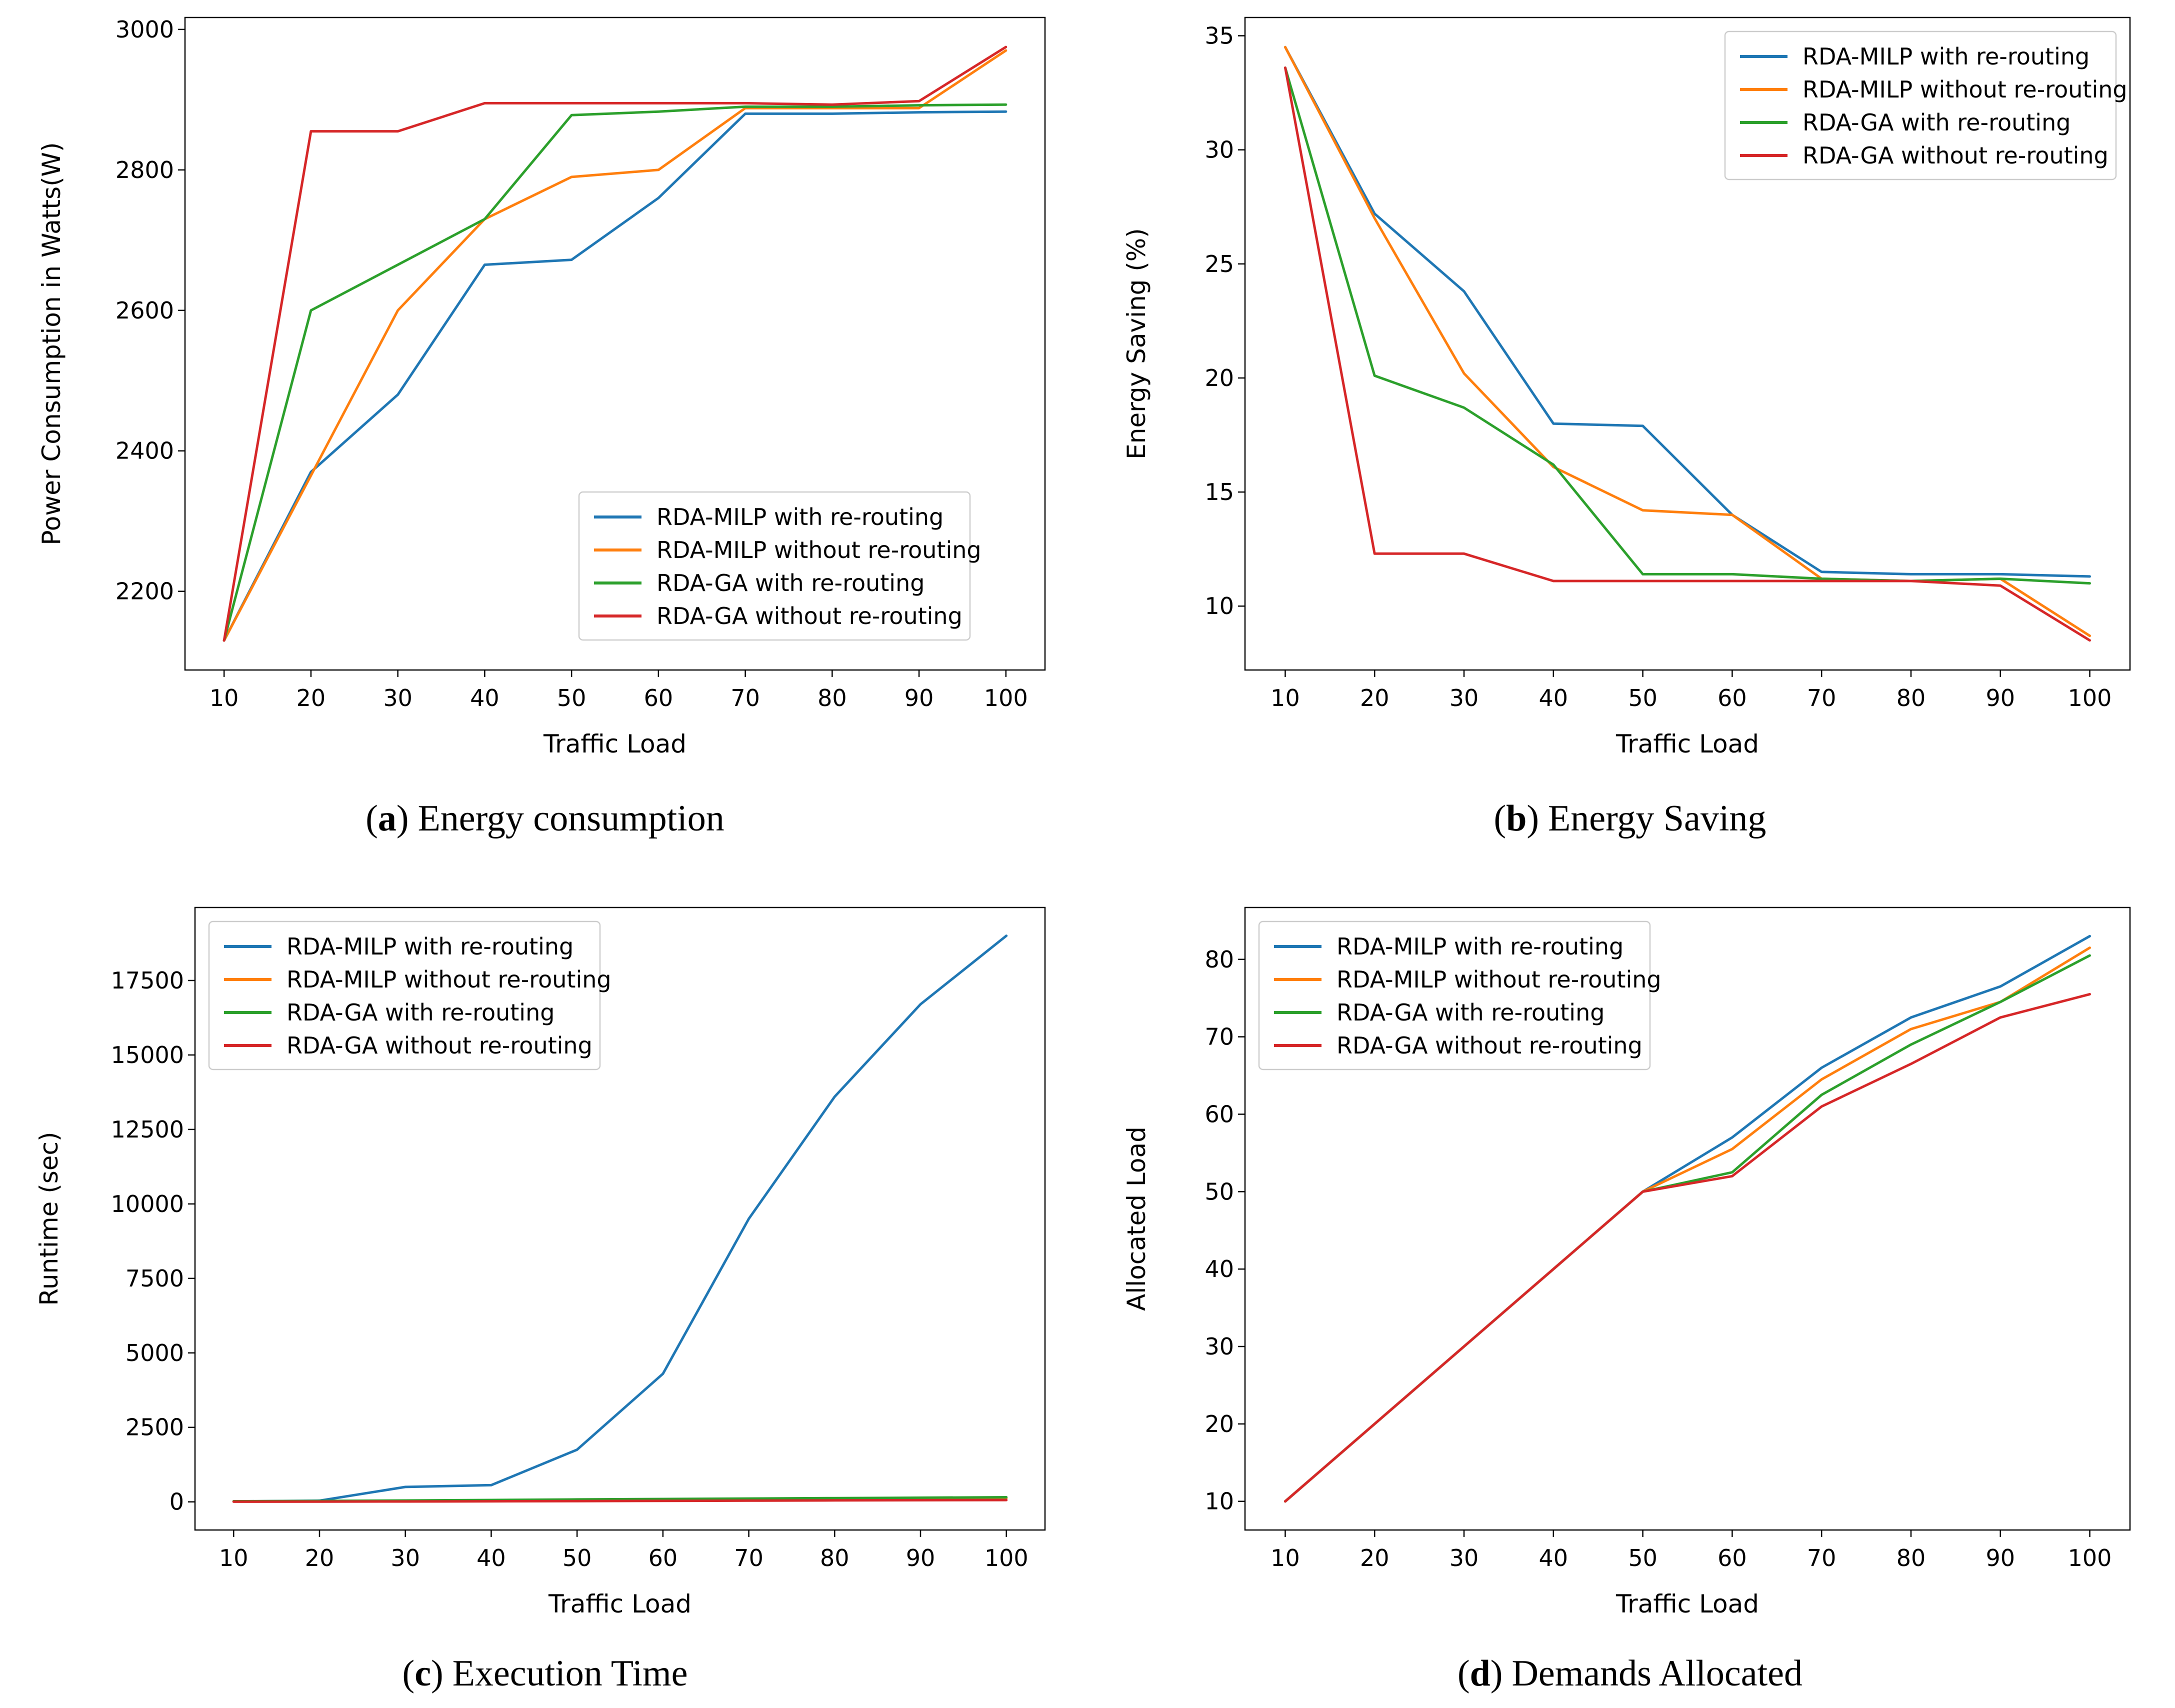  Describe the element at coordinates (155, 1353) in the screenshot. I see `y-tick-label: 5000` at that location.